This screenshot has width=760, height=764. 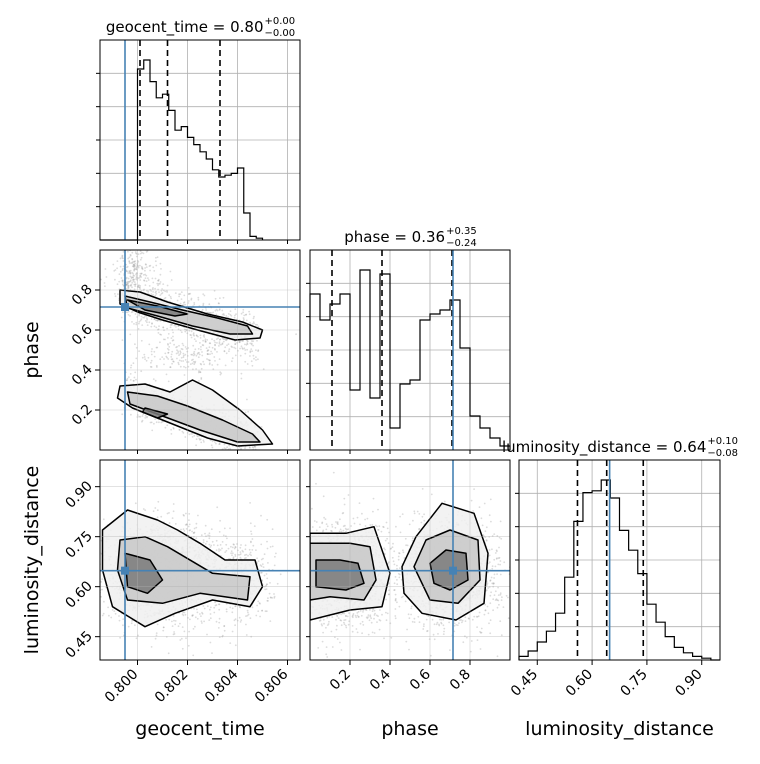 What do you see at coordinates (280, 33) in the screenshot?
I see `panel-title-sub-geocent_time: −0.00` at bounding box center [280, 33].